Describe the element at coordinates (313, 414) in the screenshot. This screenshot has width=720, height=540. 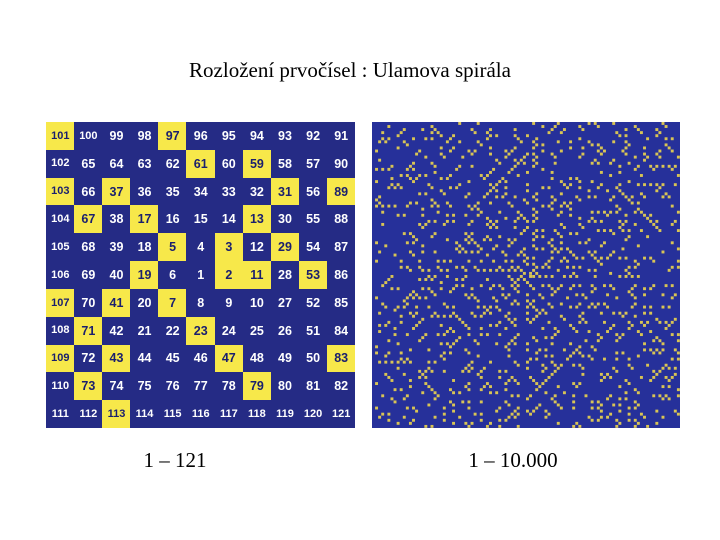
I see `spiral-cell: 120` at that location.